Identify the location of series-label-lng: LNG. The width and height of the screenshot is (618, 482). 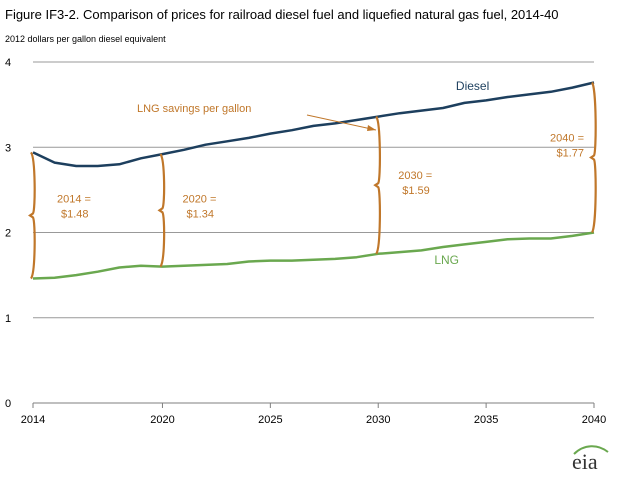
(446, 260).